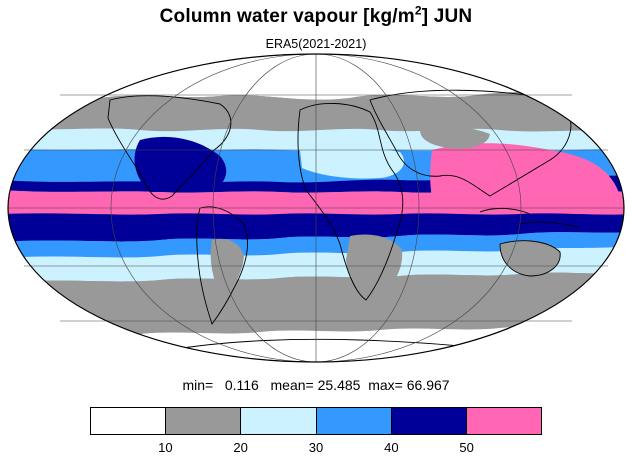 The height and width of the screenshot is (462, 632). I want to click on australia-dry-gray, so click(530, 258).